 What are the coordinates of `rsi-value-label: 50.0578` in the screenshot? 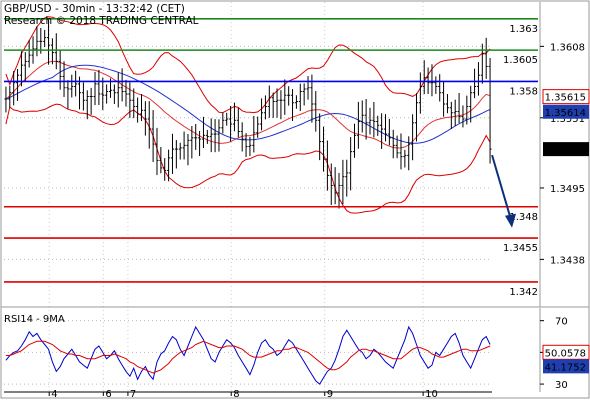 It's located at (566, 352).